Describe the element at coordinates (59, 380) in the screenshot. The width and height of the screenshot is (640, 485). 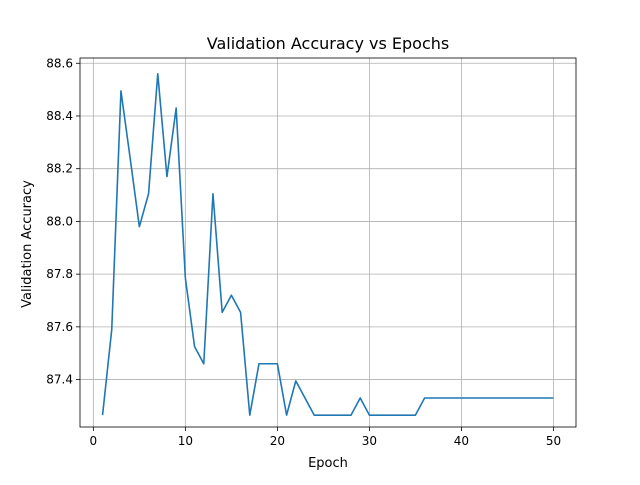
I see `y-tick-label: 87.4` at that location.